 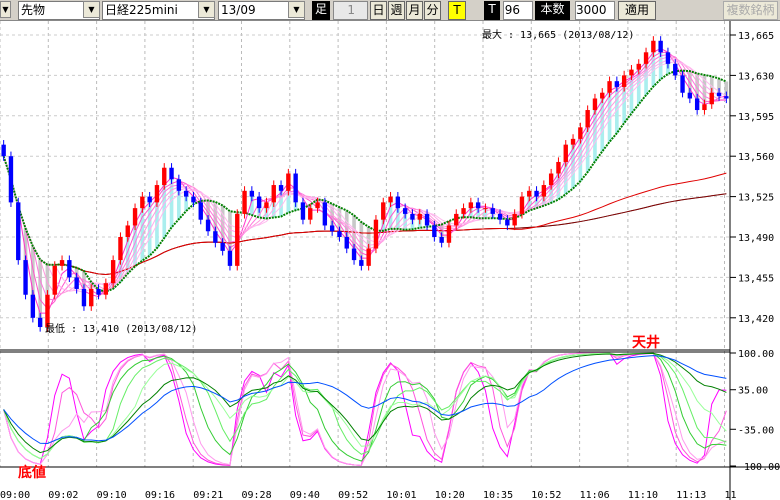 What do you see at coordinates (552, 10) in the screenshot?
I see `count-label: 本数` at bounding box center [552, 10].